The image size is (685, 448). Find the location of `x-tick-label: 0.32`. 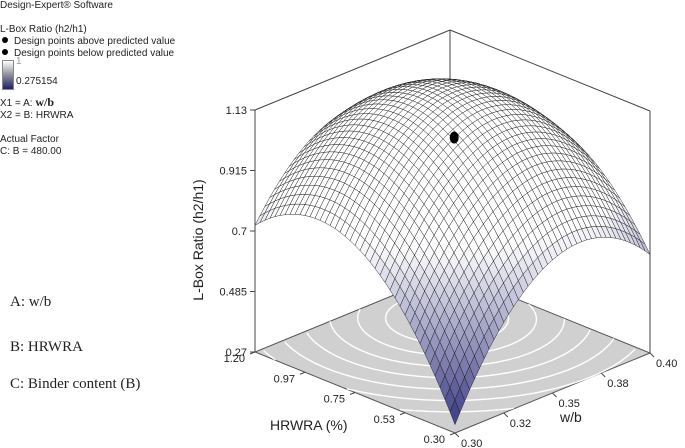

x-tick-label: 0.32 is located at coordinates (520, 424).